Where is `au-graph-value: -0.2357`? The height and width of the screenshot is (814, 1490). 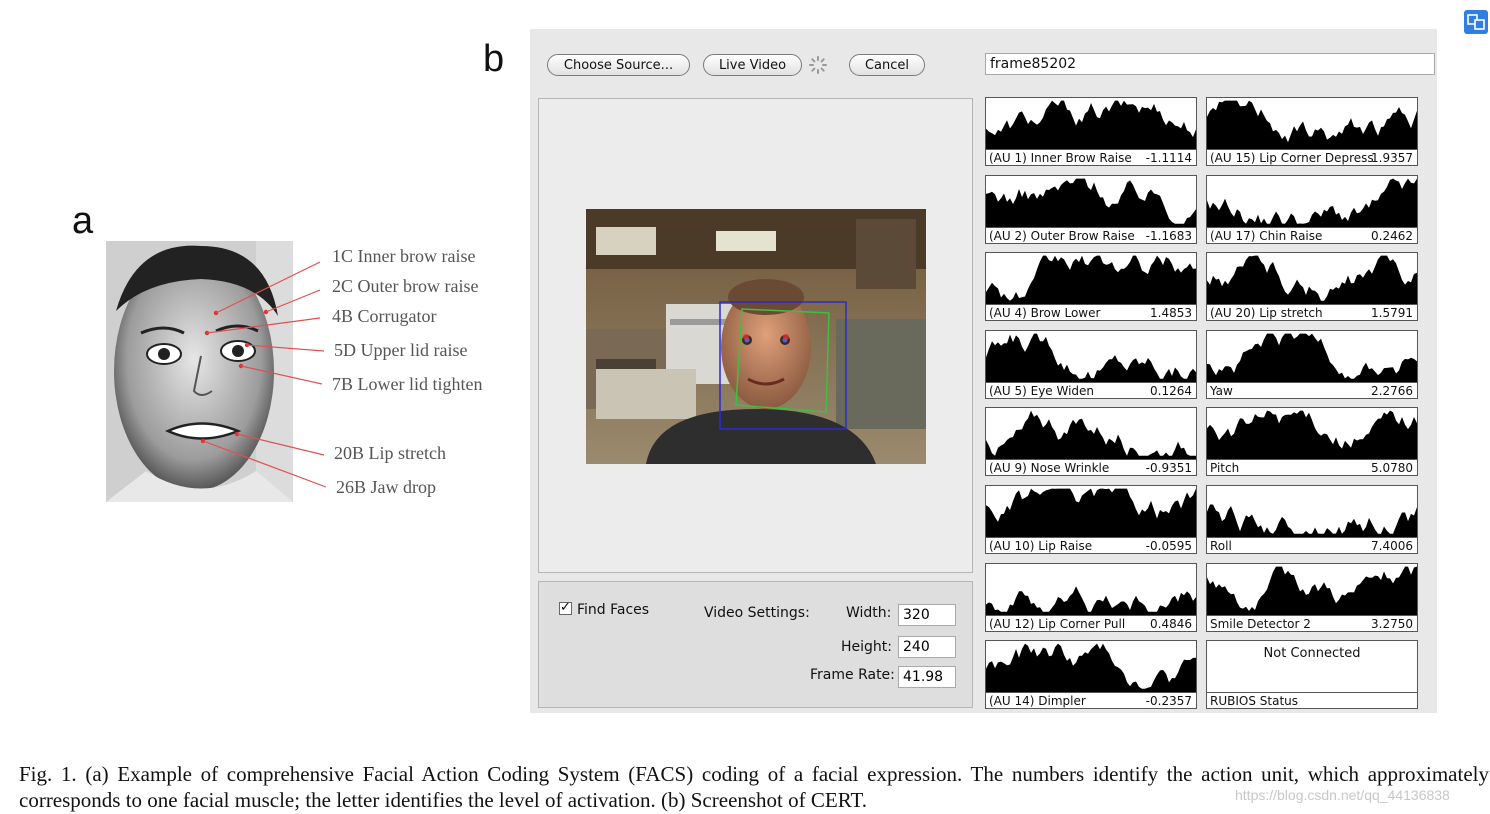 au-graph-value: -0.2357 is located at coordinates (1168, 701).